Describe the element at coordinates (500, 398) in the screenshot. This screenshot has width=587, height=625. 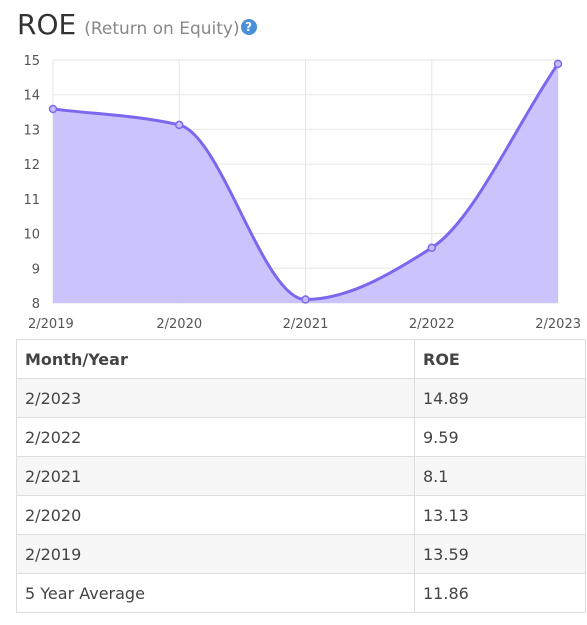
I see `cell-roe: 14.89` at that location.